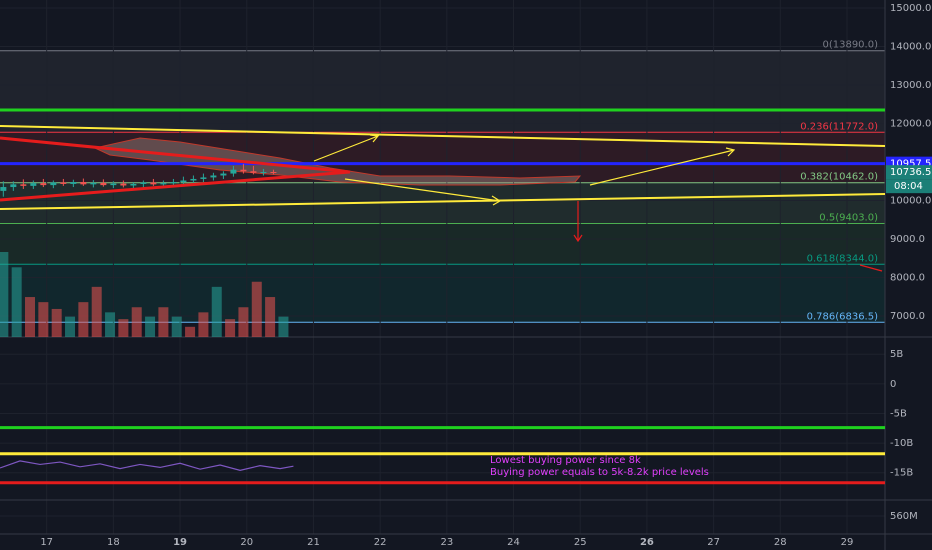  What do you see at coordinates (910, 85) in the screenshot?
I see `y-tick-label: 13000.0` at bounding box center [910, 85].